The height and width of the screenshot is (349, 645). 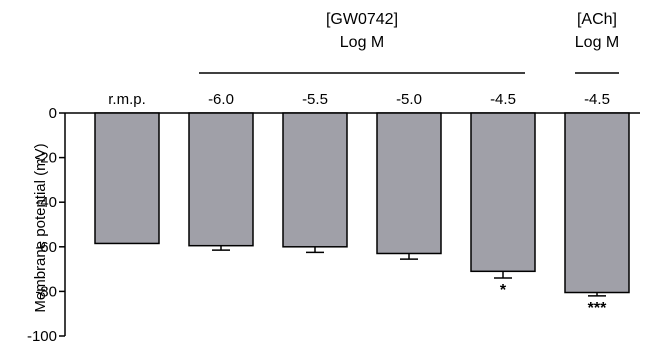 I want to click on category-label: -5.5, so click(x=315, y=99).